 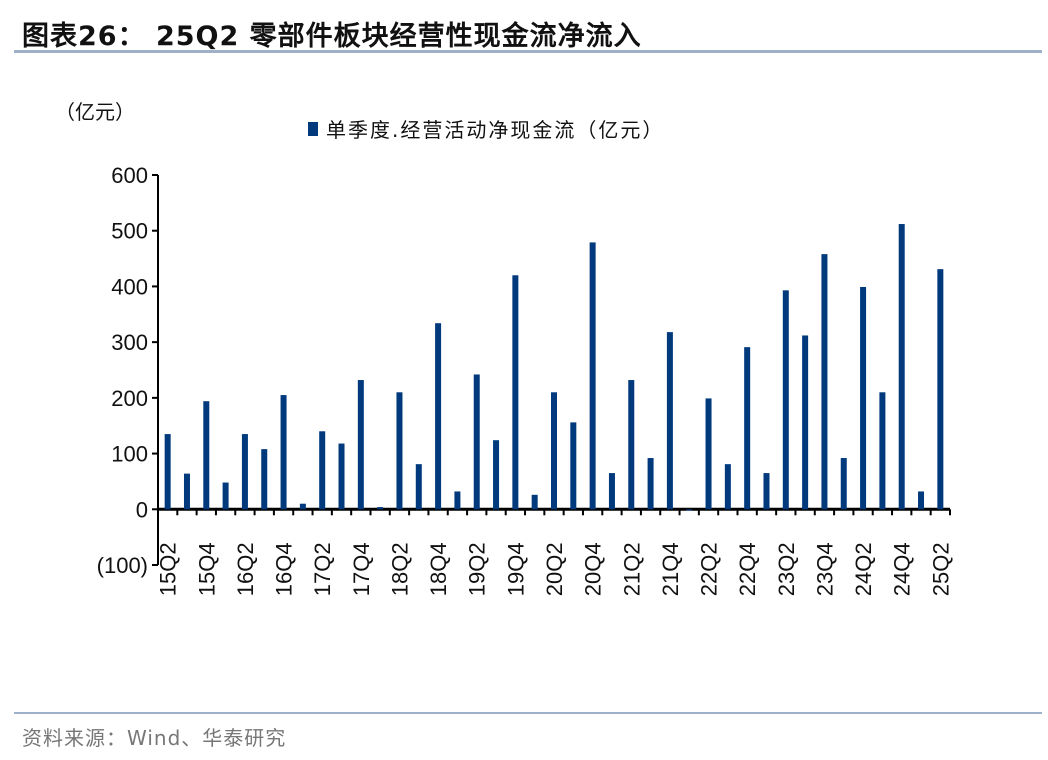 I want to click on y-tick-label: 500, so click(x=129, y=231).